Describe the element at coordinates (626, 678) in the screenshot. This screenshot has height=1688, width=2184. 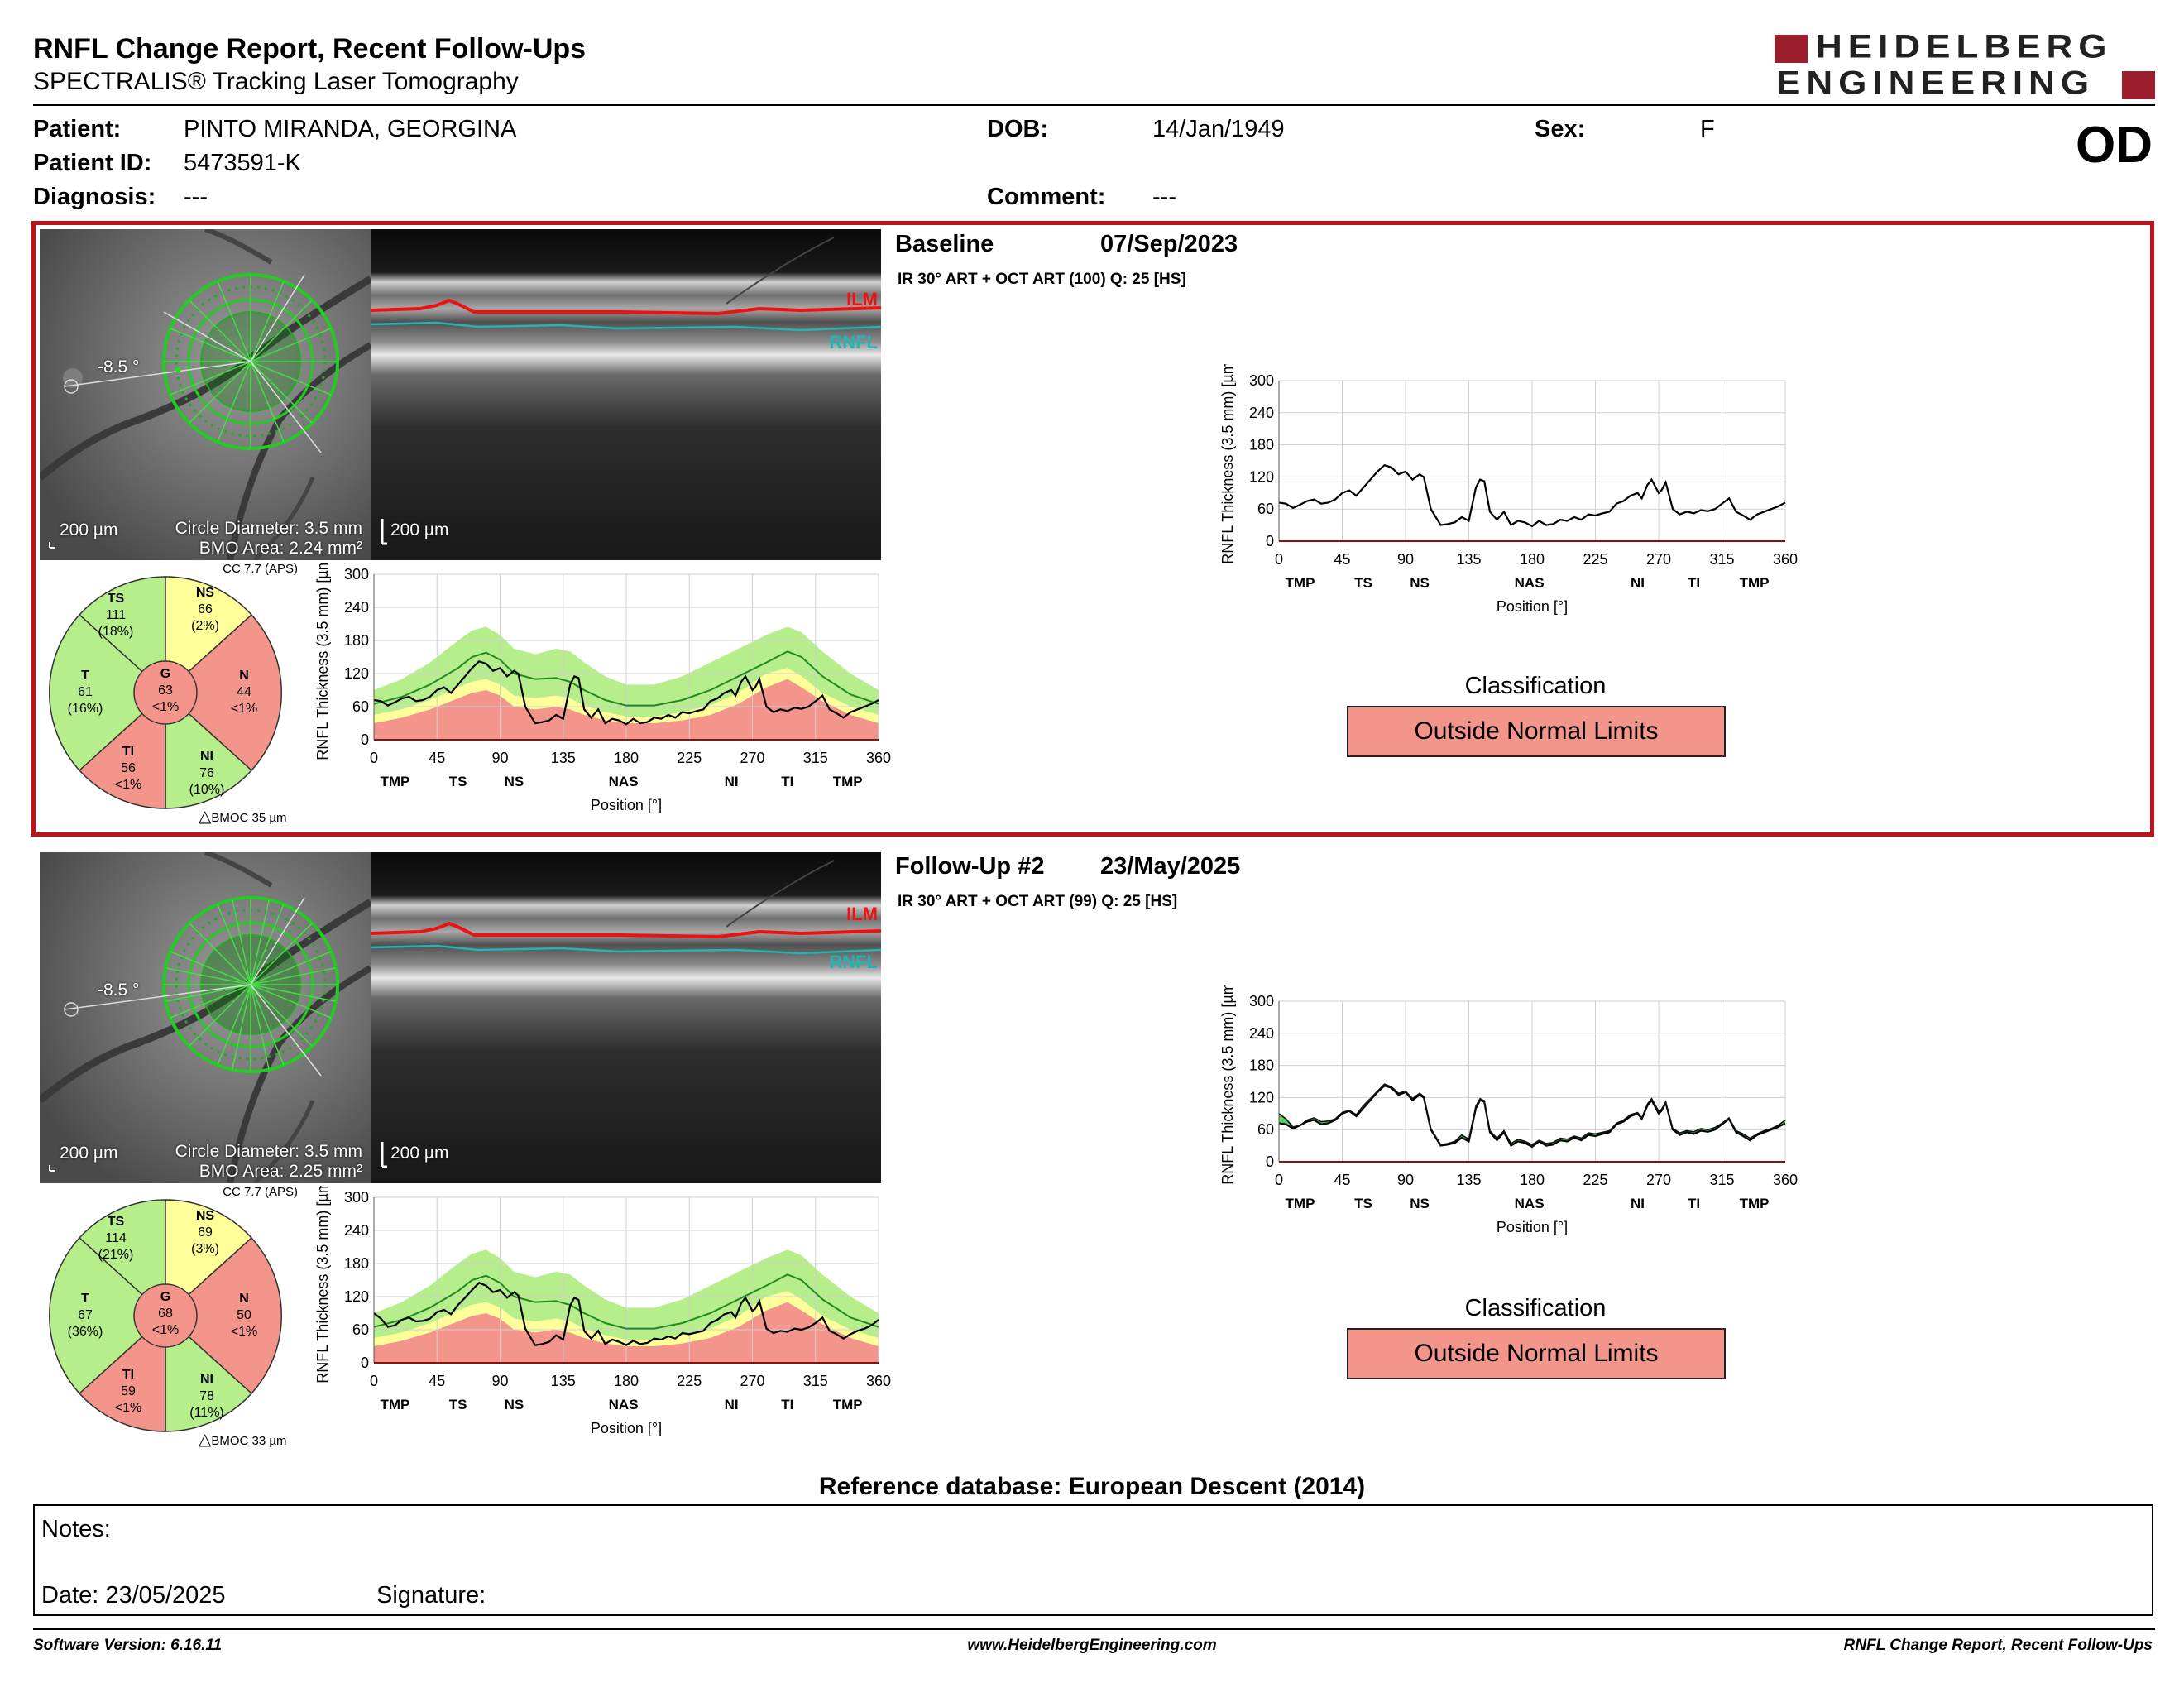
I see `normative-mean-line` at that location.